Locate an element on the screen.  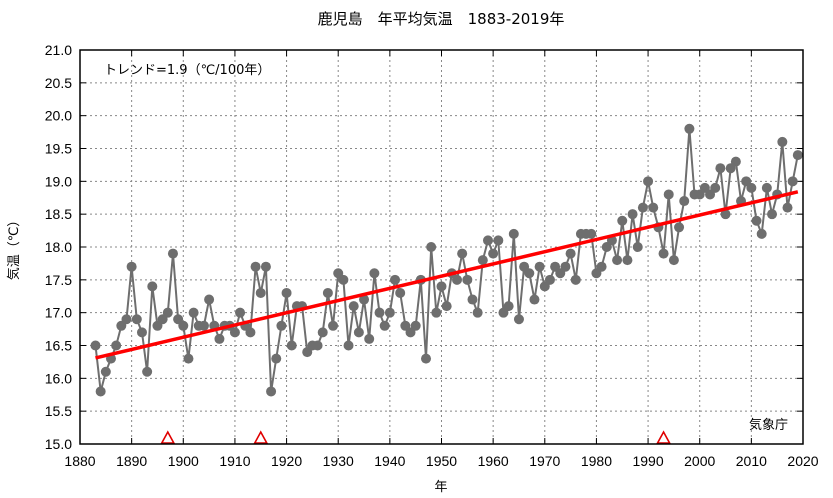
y-tick-label: 16.5 is located at coordinates (58, 346).